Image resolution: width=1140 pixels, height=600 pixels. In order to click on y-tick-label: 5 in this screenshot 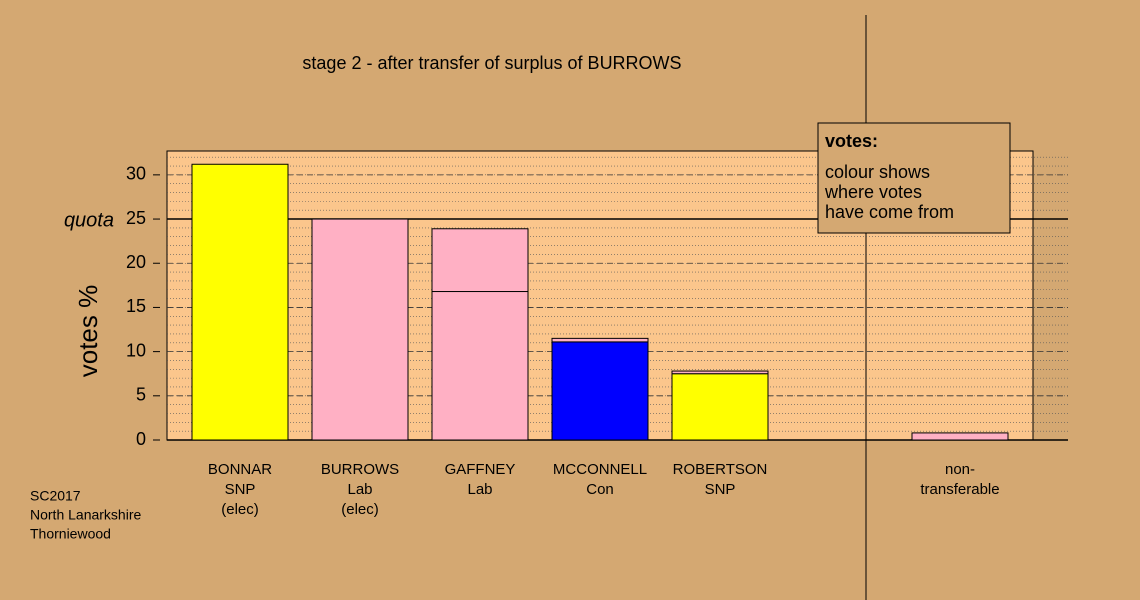, I will do `click(141, 395)`.